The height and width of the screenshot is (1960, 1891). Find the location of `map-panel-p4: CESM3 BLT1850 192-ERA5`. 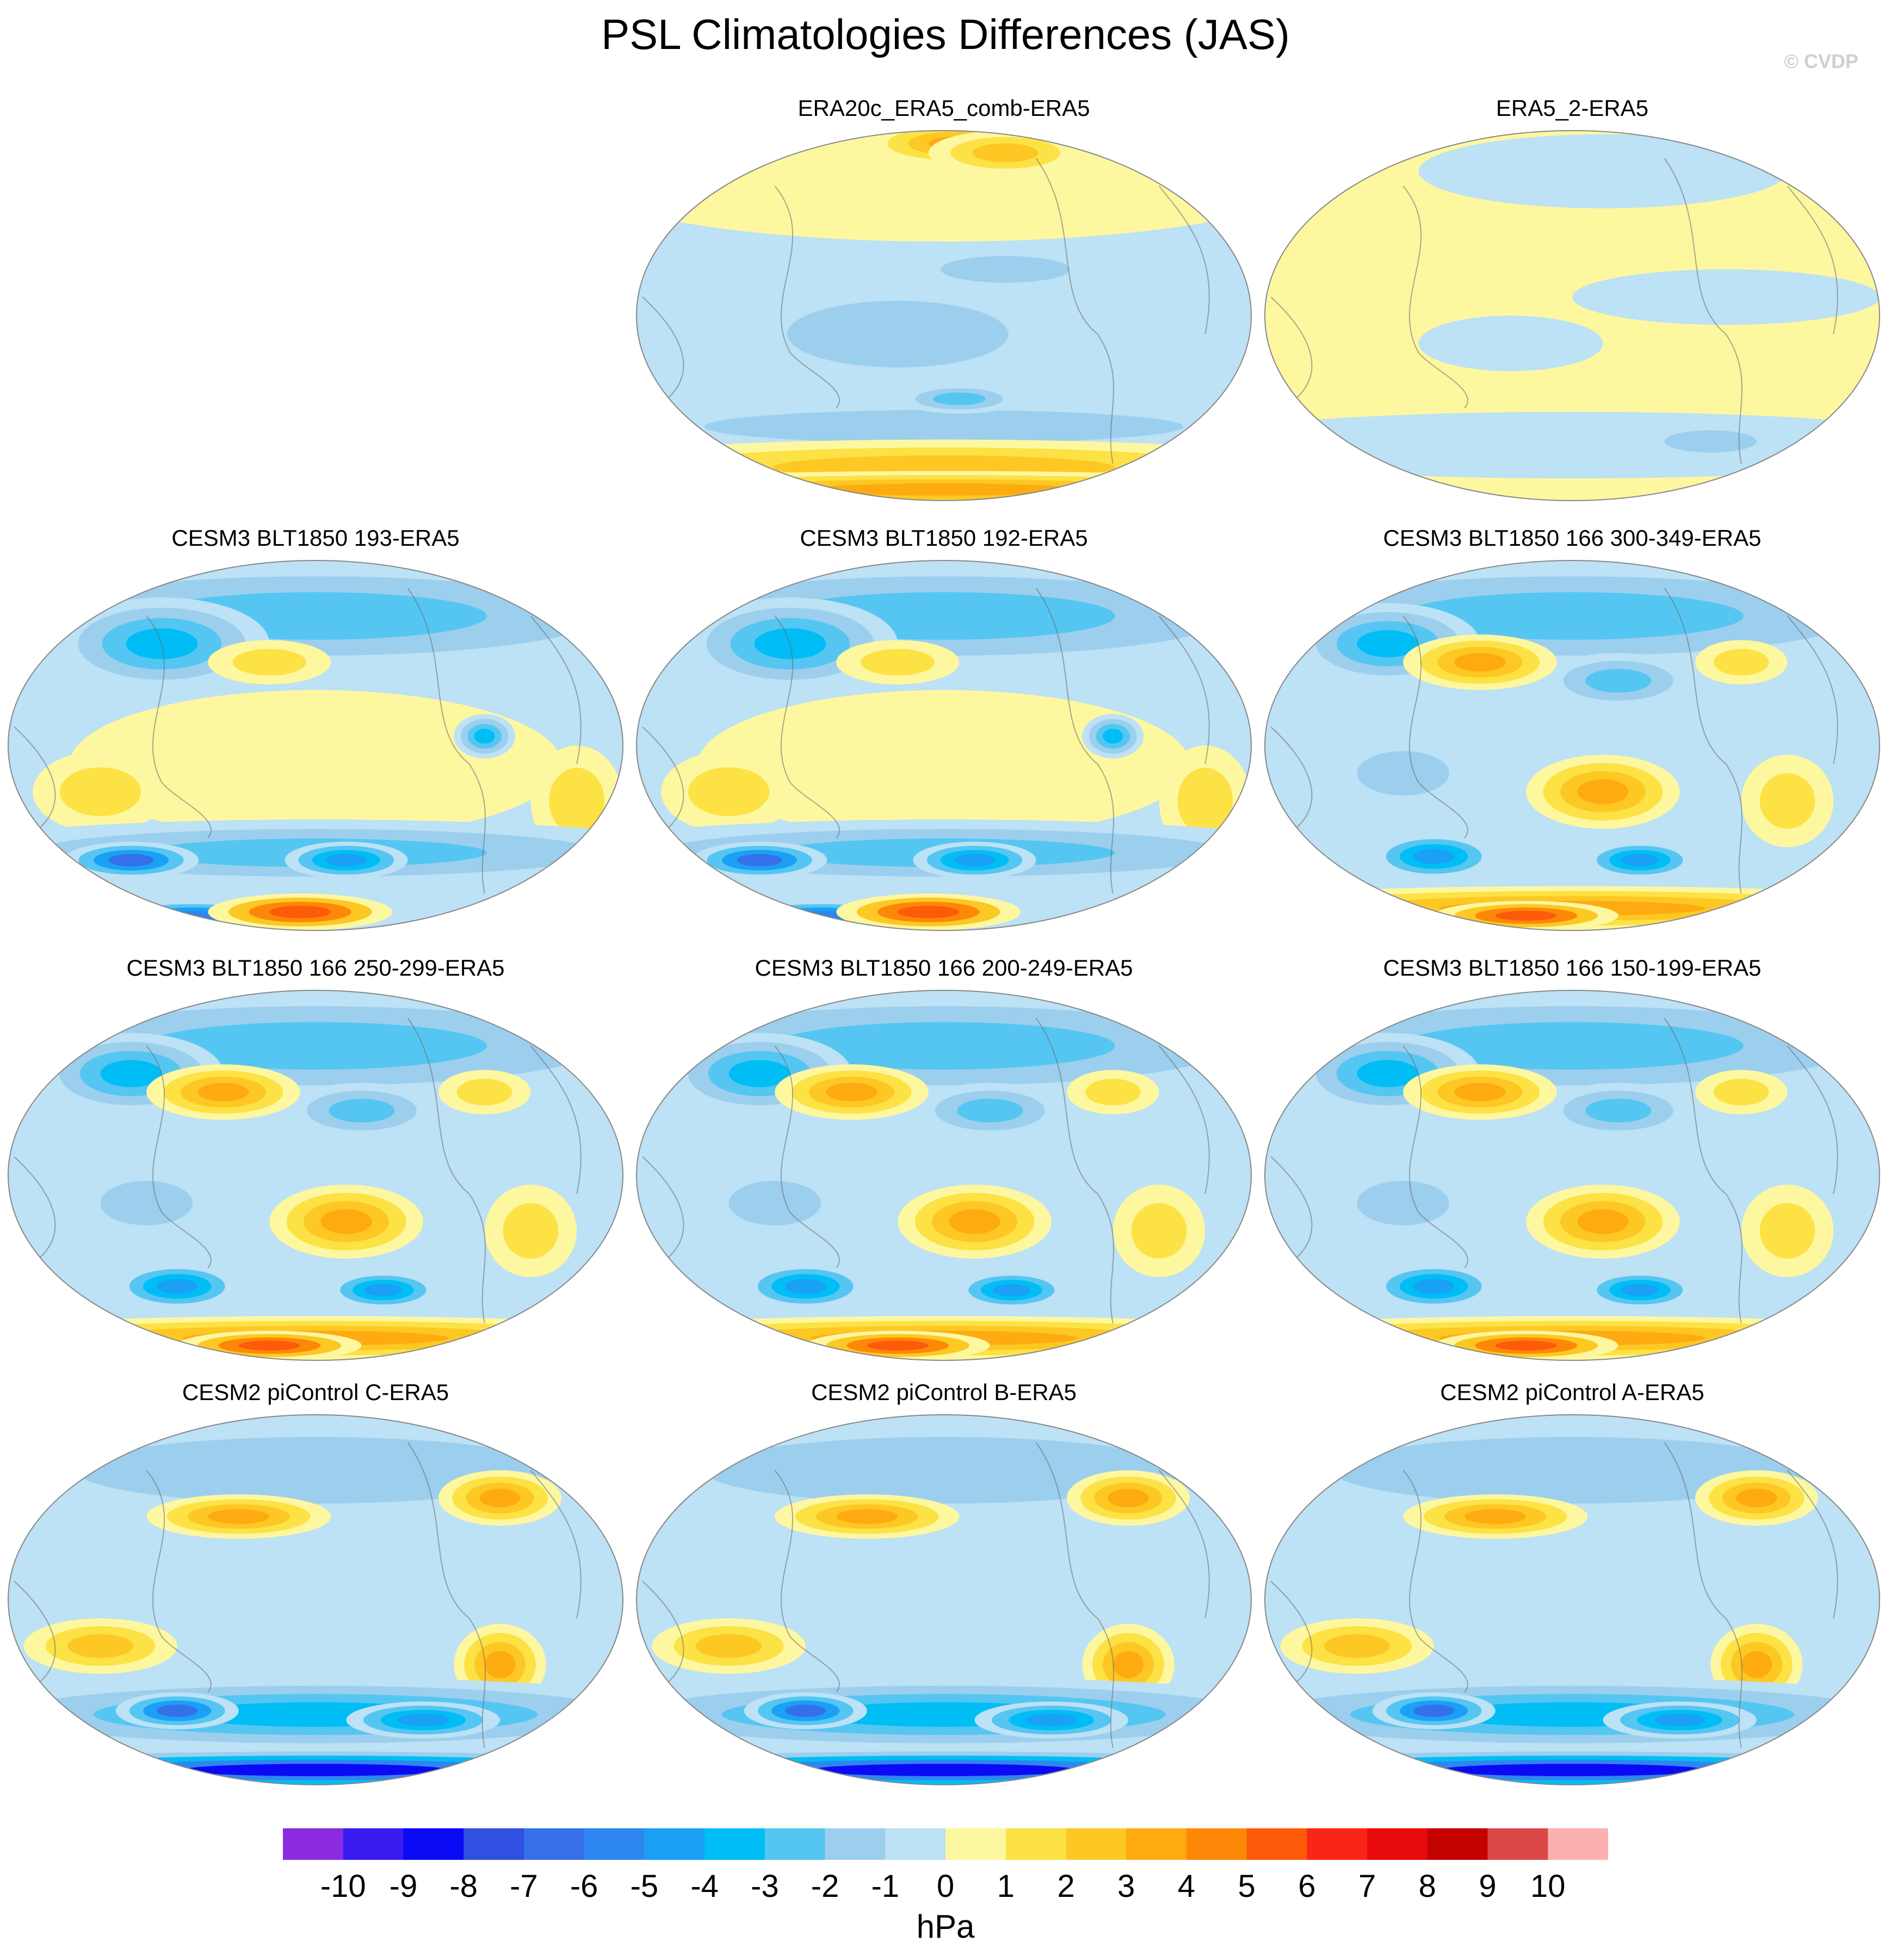

map-panel-p4: CESM3 BLT1850 192-ERA5 is located at coordinates (944, 737).